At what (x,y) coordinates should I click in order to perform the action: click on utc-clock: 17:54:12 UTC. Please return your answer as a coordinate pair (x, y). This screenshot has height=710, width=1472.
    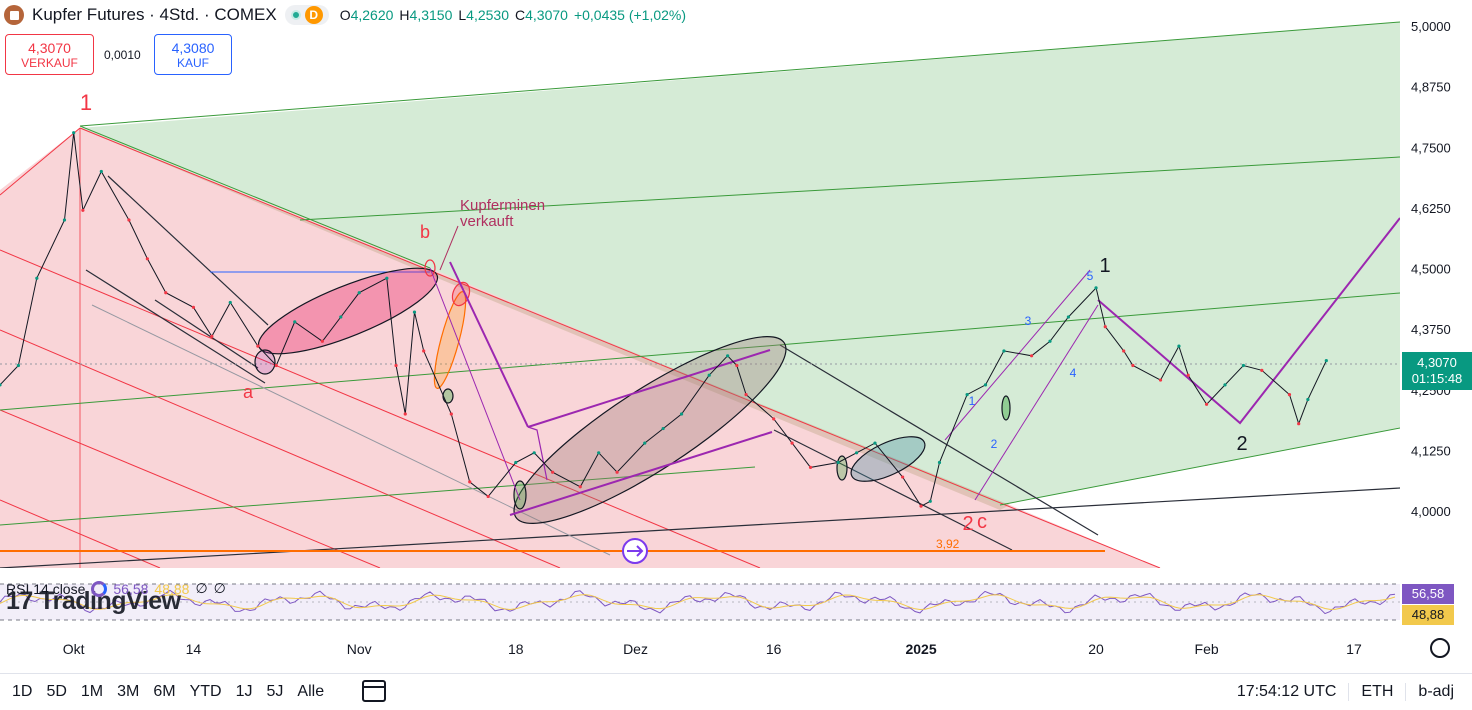
    Looking at the image, I should click on (1286, 691).